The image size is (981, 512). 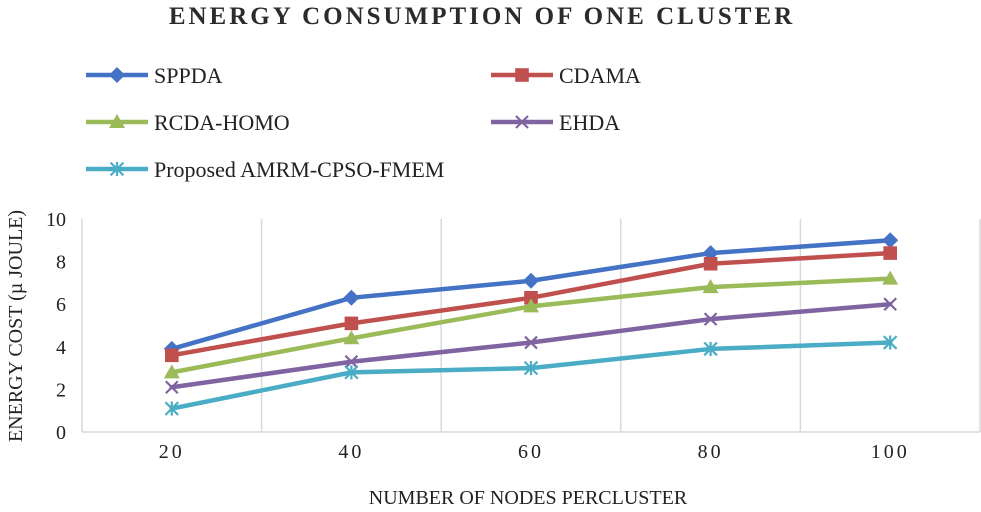 I want to click on legend-item-ehda: EHDA, so click(x=555, y=122).